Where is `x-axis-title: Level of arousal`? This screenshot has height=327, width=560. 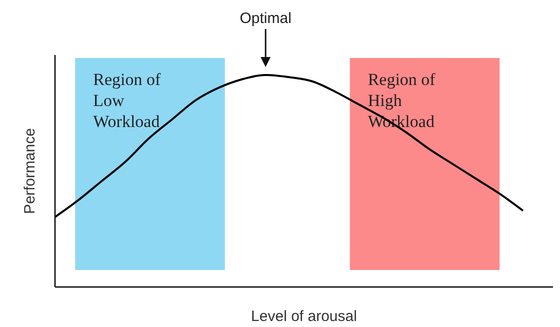 x-axis-title: Level of arousal is located at coordinates (304, 316).